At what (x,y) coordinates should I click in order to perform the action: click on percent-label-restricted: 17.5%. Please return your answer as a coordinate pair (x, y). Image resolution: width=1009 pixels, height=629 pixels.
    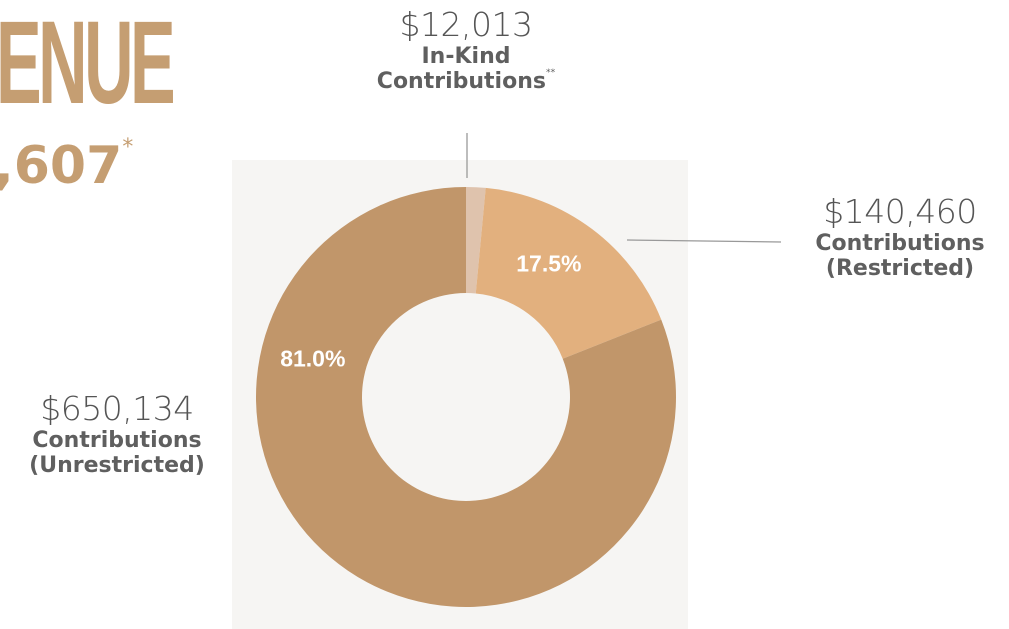
    Looking at the image, I should click on (548, 264).